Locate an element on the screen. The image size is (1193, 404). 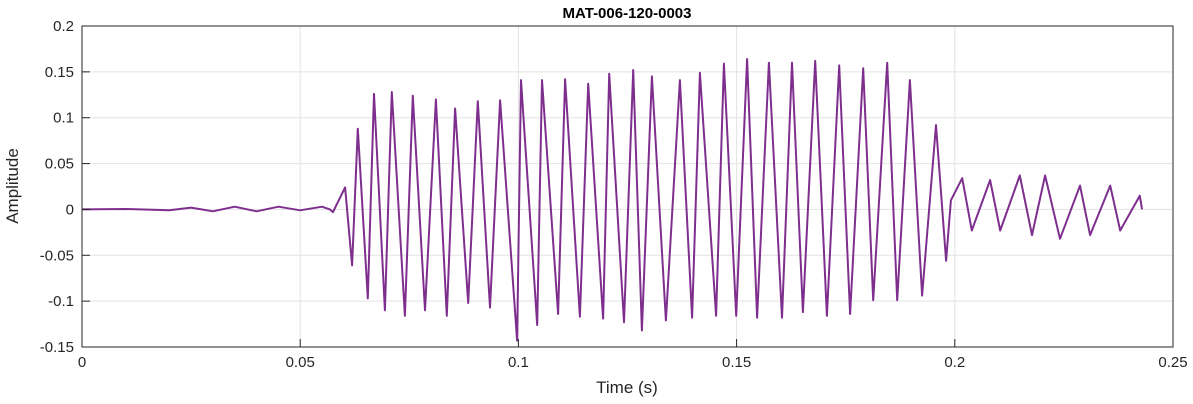
y-axis-label: Amplitude is located at coordinates (12, 186).